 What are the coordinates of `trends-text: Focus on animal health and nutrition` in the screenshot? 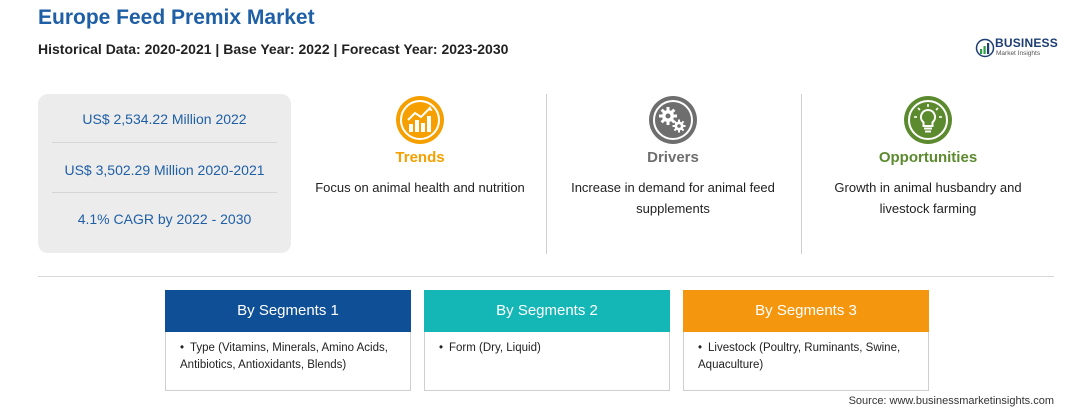 It's located at (420, 187).